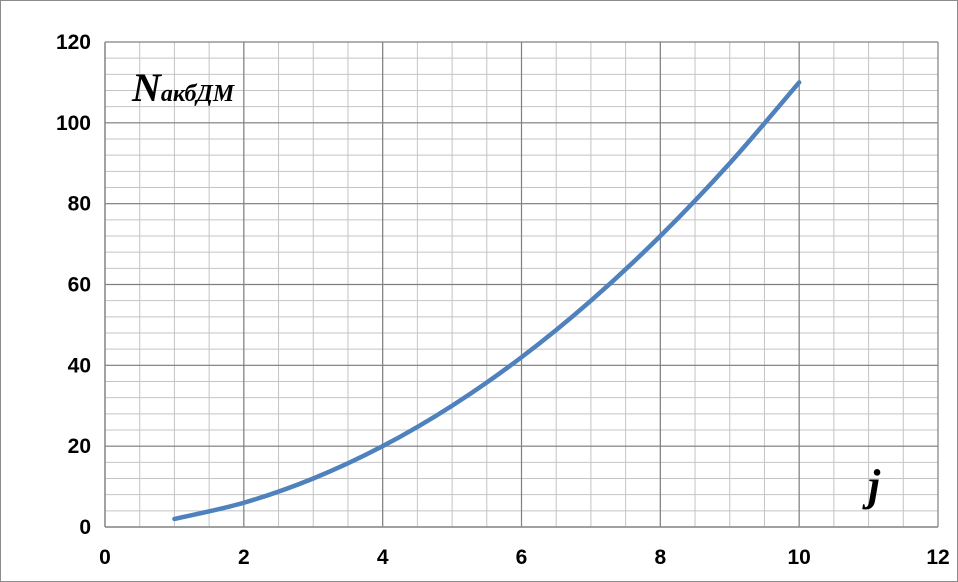 This screenshot has width=958, height=582. I want to click on y-axis-tick-labels: 0 20 40 60 80 100 120, so click(73, 285).